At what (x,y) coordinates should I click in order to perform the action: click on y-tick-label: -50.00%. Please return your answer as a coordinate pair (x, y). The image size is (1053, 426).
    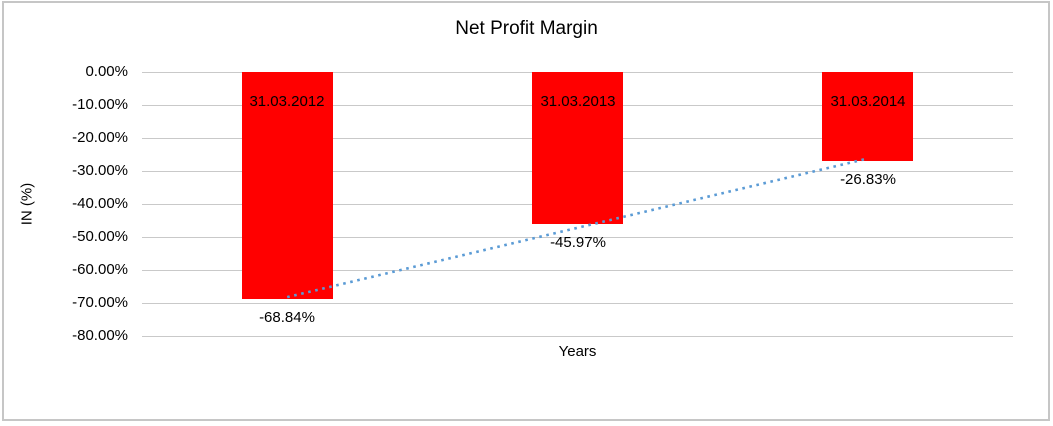
    Looking at the image, I should click on (100, 236).